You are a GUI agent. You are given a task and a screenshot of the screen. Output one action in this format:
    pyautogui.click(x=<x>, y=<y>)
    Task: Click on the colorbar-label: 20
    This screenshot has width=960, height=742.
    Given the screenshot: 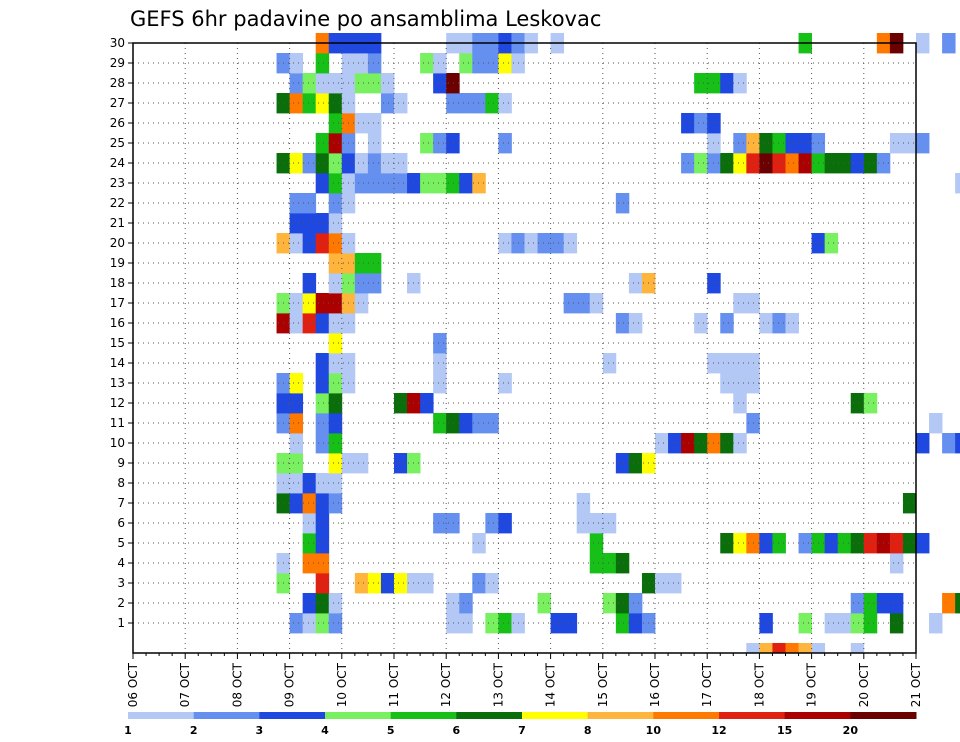 What is the action you would take?
    pyautogui.click(x=851, y=730)
    